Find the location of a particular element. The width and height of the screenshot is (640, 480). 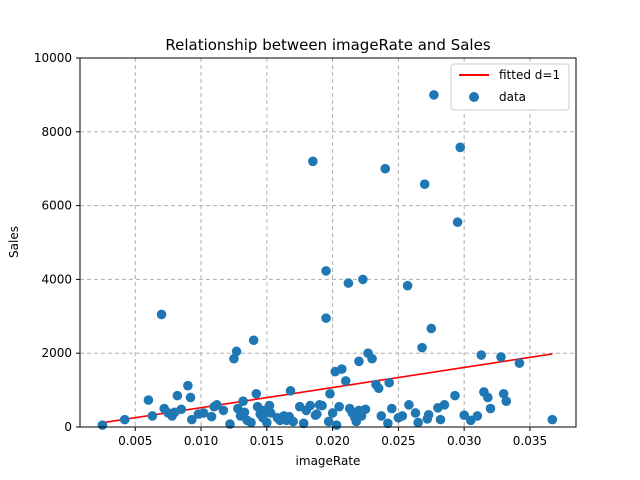

legend-label-fitted: fitted d=1 is located at coordinates (529, 75).